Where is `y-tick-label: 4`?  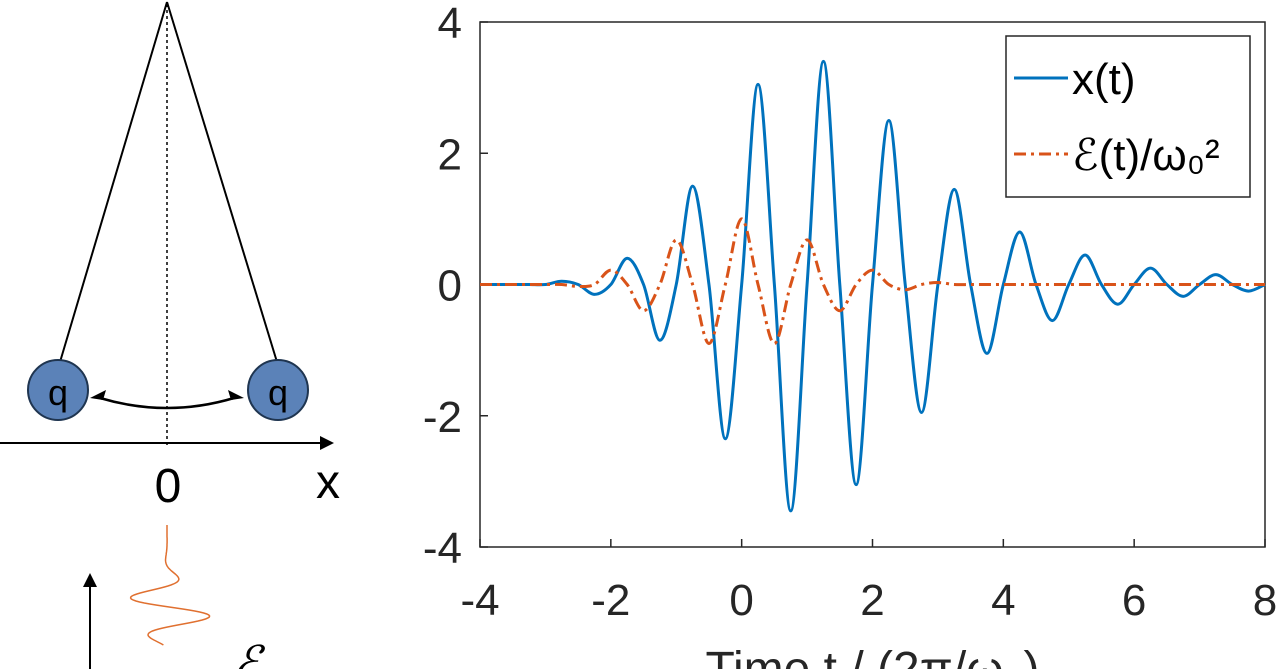 y-tick-label: 4 is located at coordinates (450, 24).